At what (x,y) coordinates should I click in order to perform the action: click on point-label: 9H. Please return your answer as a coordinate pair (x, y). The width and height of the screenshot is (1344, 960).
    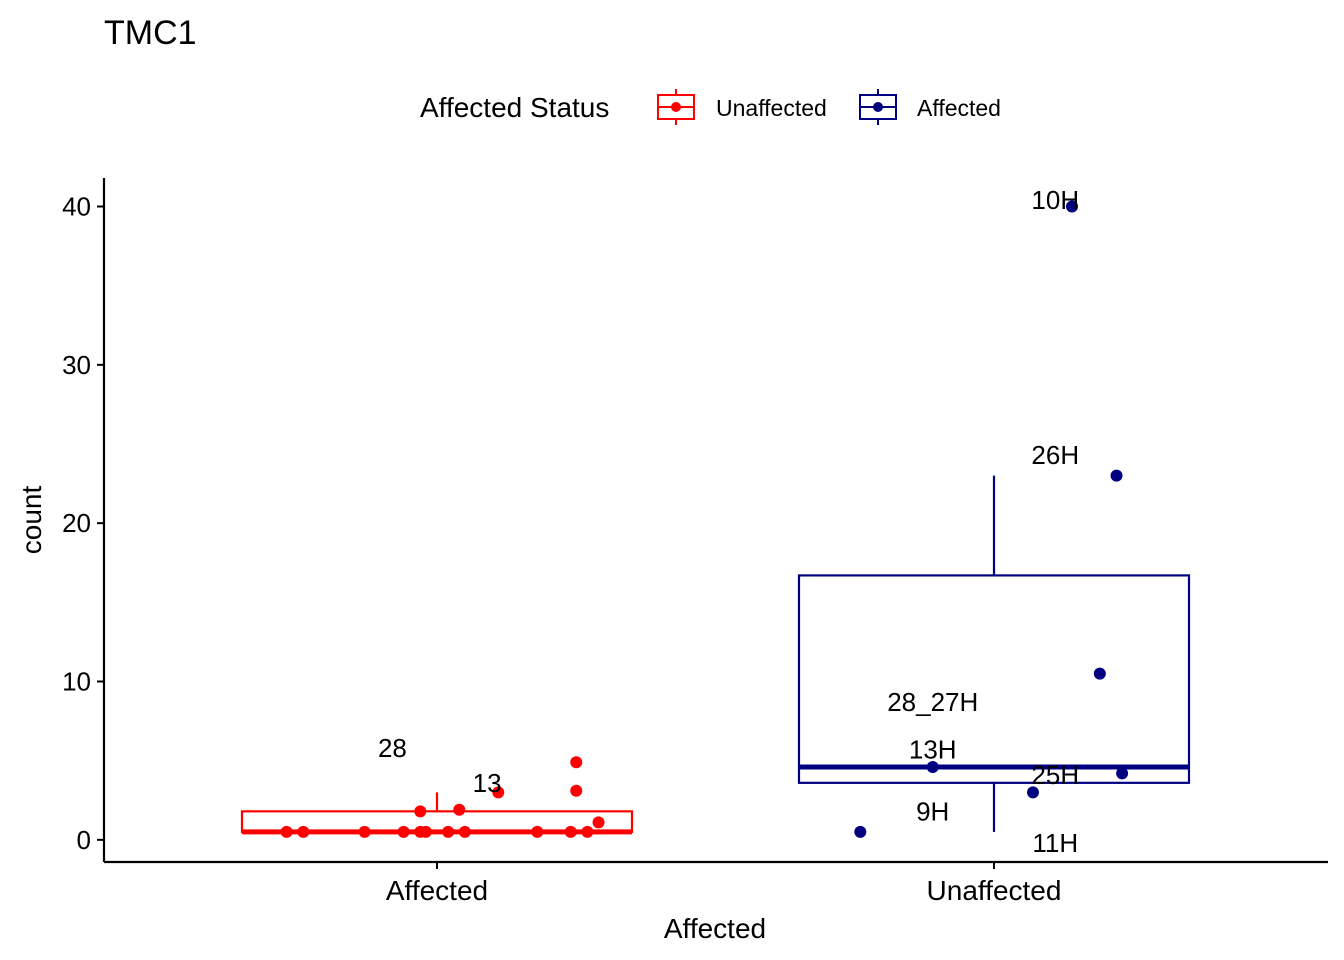
    Looking at the image, I should click on (932, 811).